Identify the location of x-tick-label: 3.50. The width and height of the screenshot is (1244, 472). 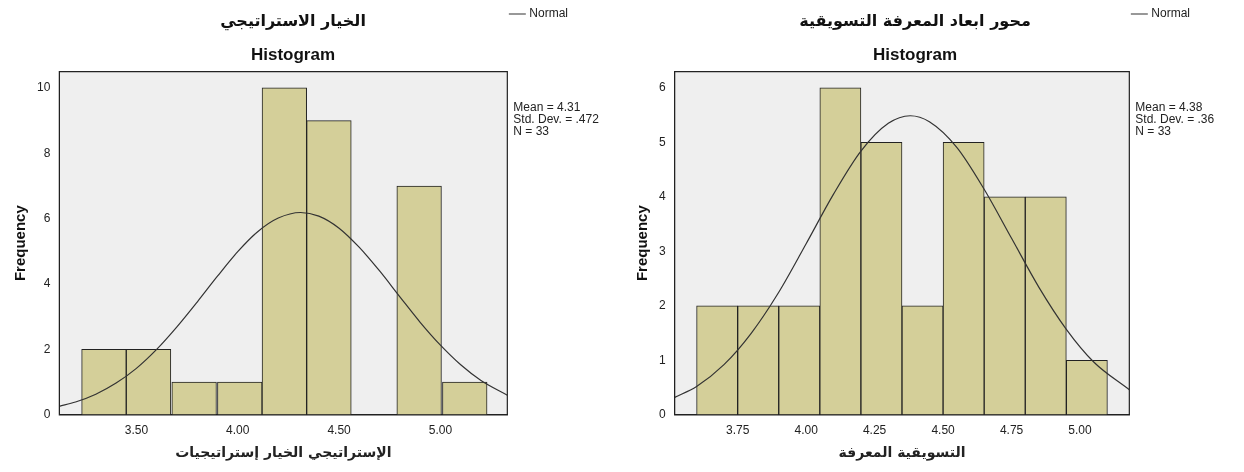
(136, 430).